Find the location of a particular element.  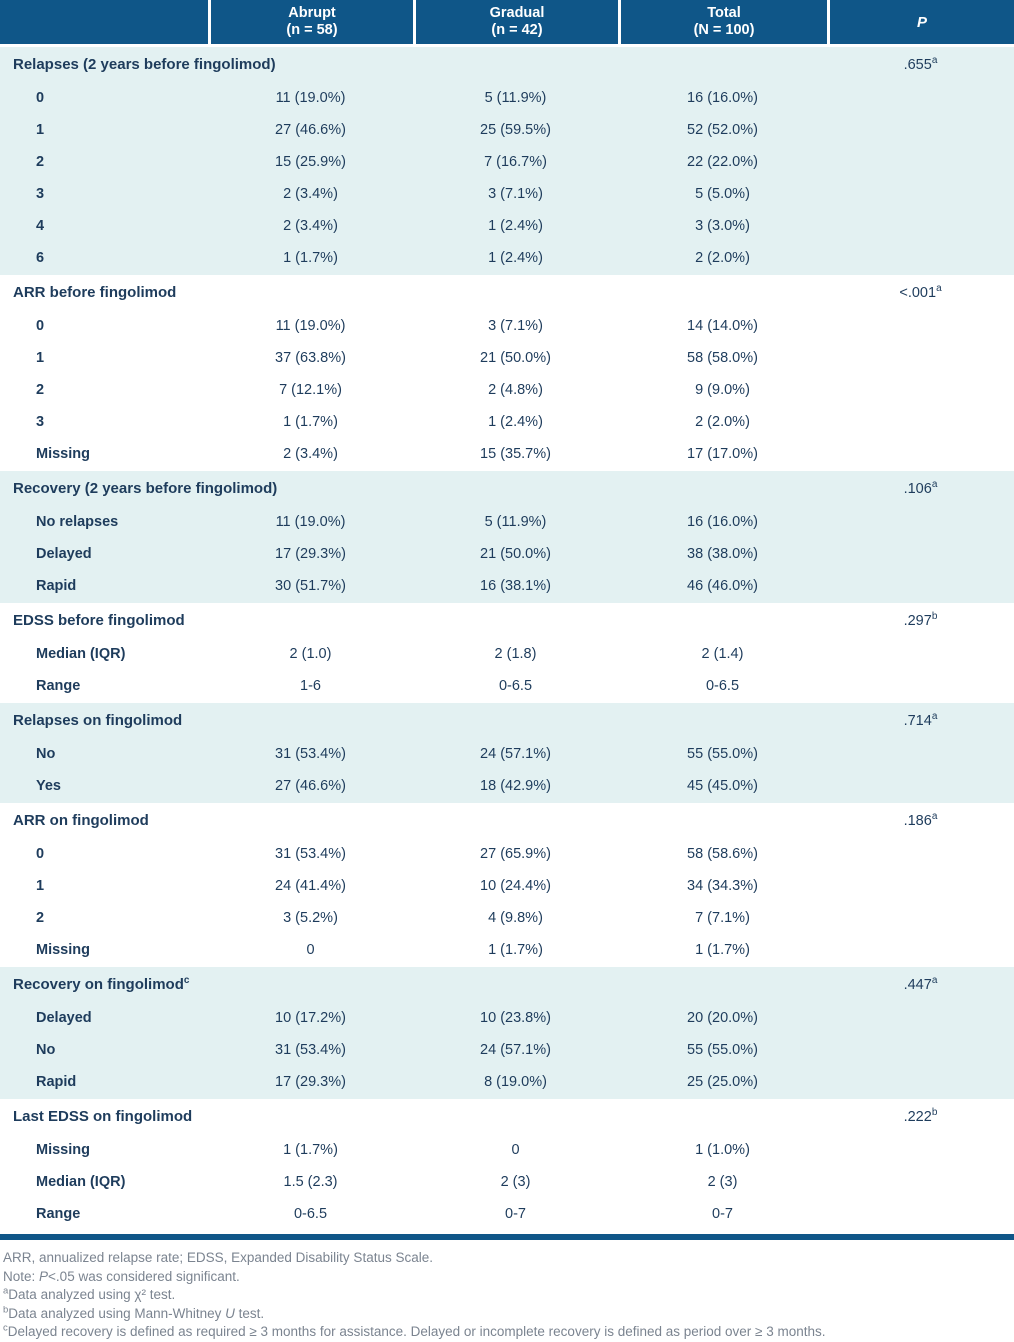

cell-gradual: 18 (42.9%) is located at coordinates (515, 786).